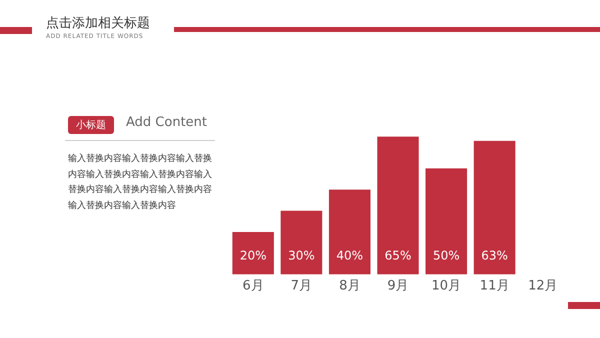 The height and width of the screenshot is (338, 600). Describe the element at coordinates (398, 255) in the screenshot. I see `data-label: 65%` at that location.